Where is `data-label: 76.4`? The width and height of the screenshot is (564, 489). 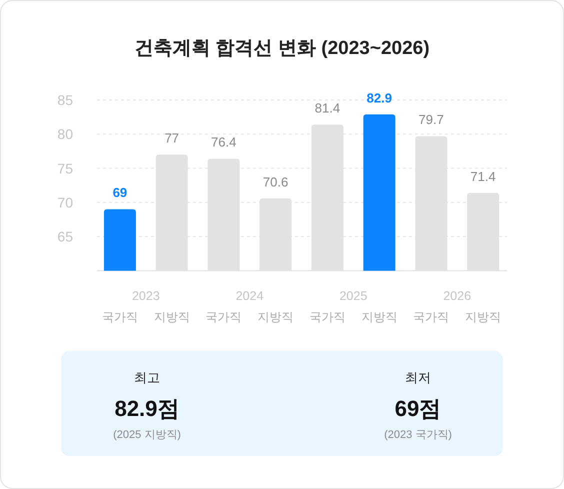 data-label: 76.4 is located at coordinates (223, 142).